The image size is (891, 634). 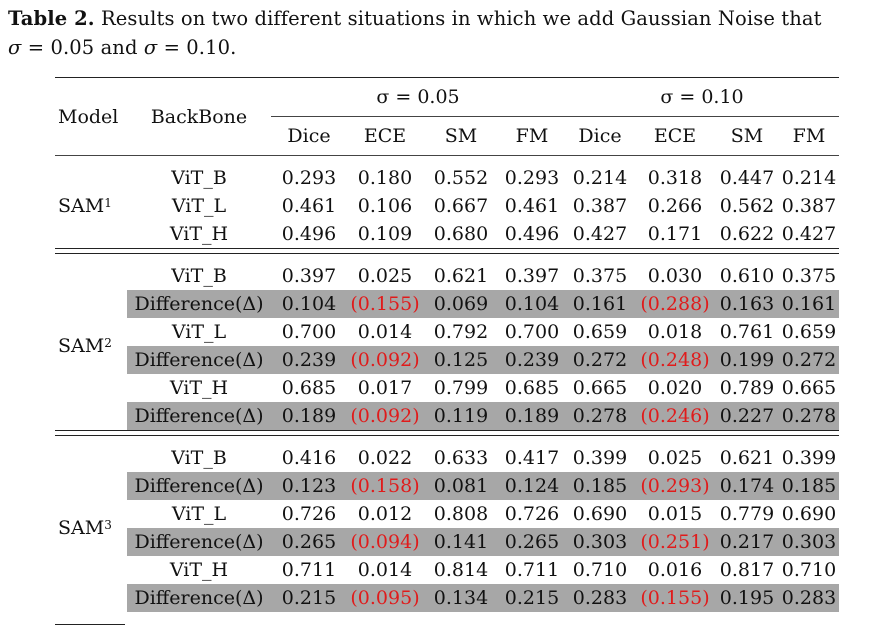 What do you see at coordinates (675, 570) in the screenshot?
I see `metric-value: 0.016` at bounding box center [675, 570].